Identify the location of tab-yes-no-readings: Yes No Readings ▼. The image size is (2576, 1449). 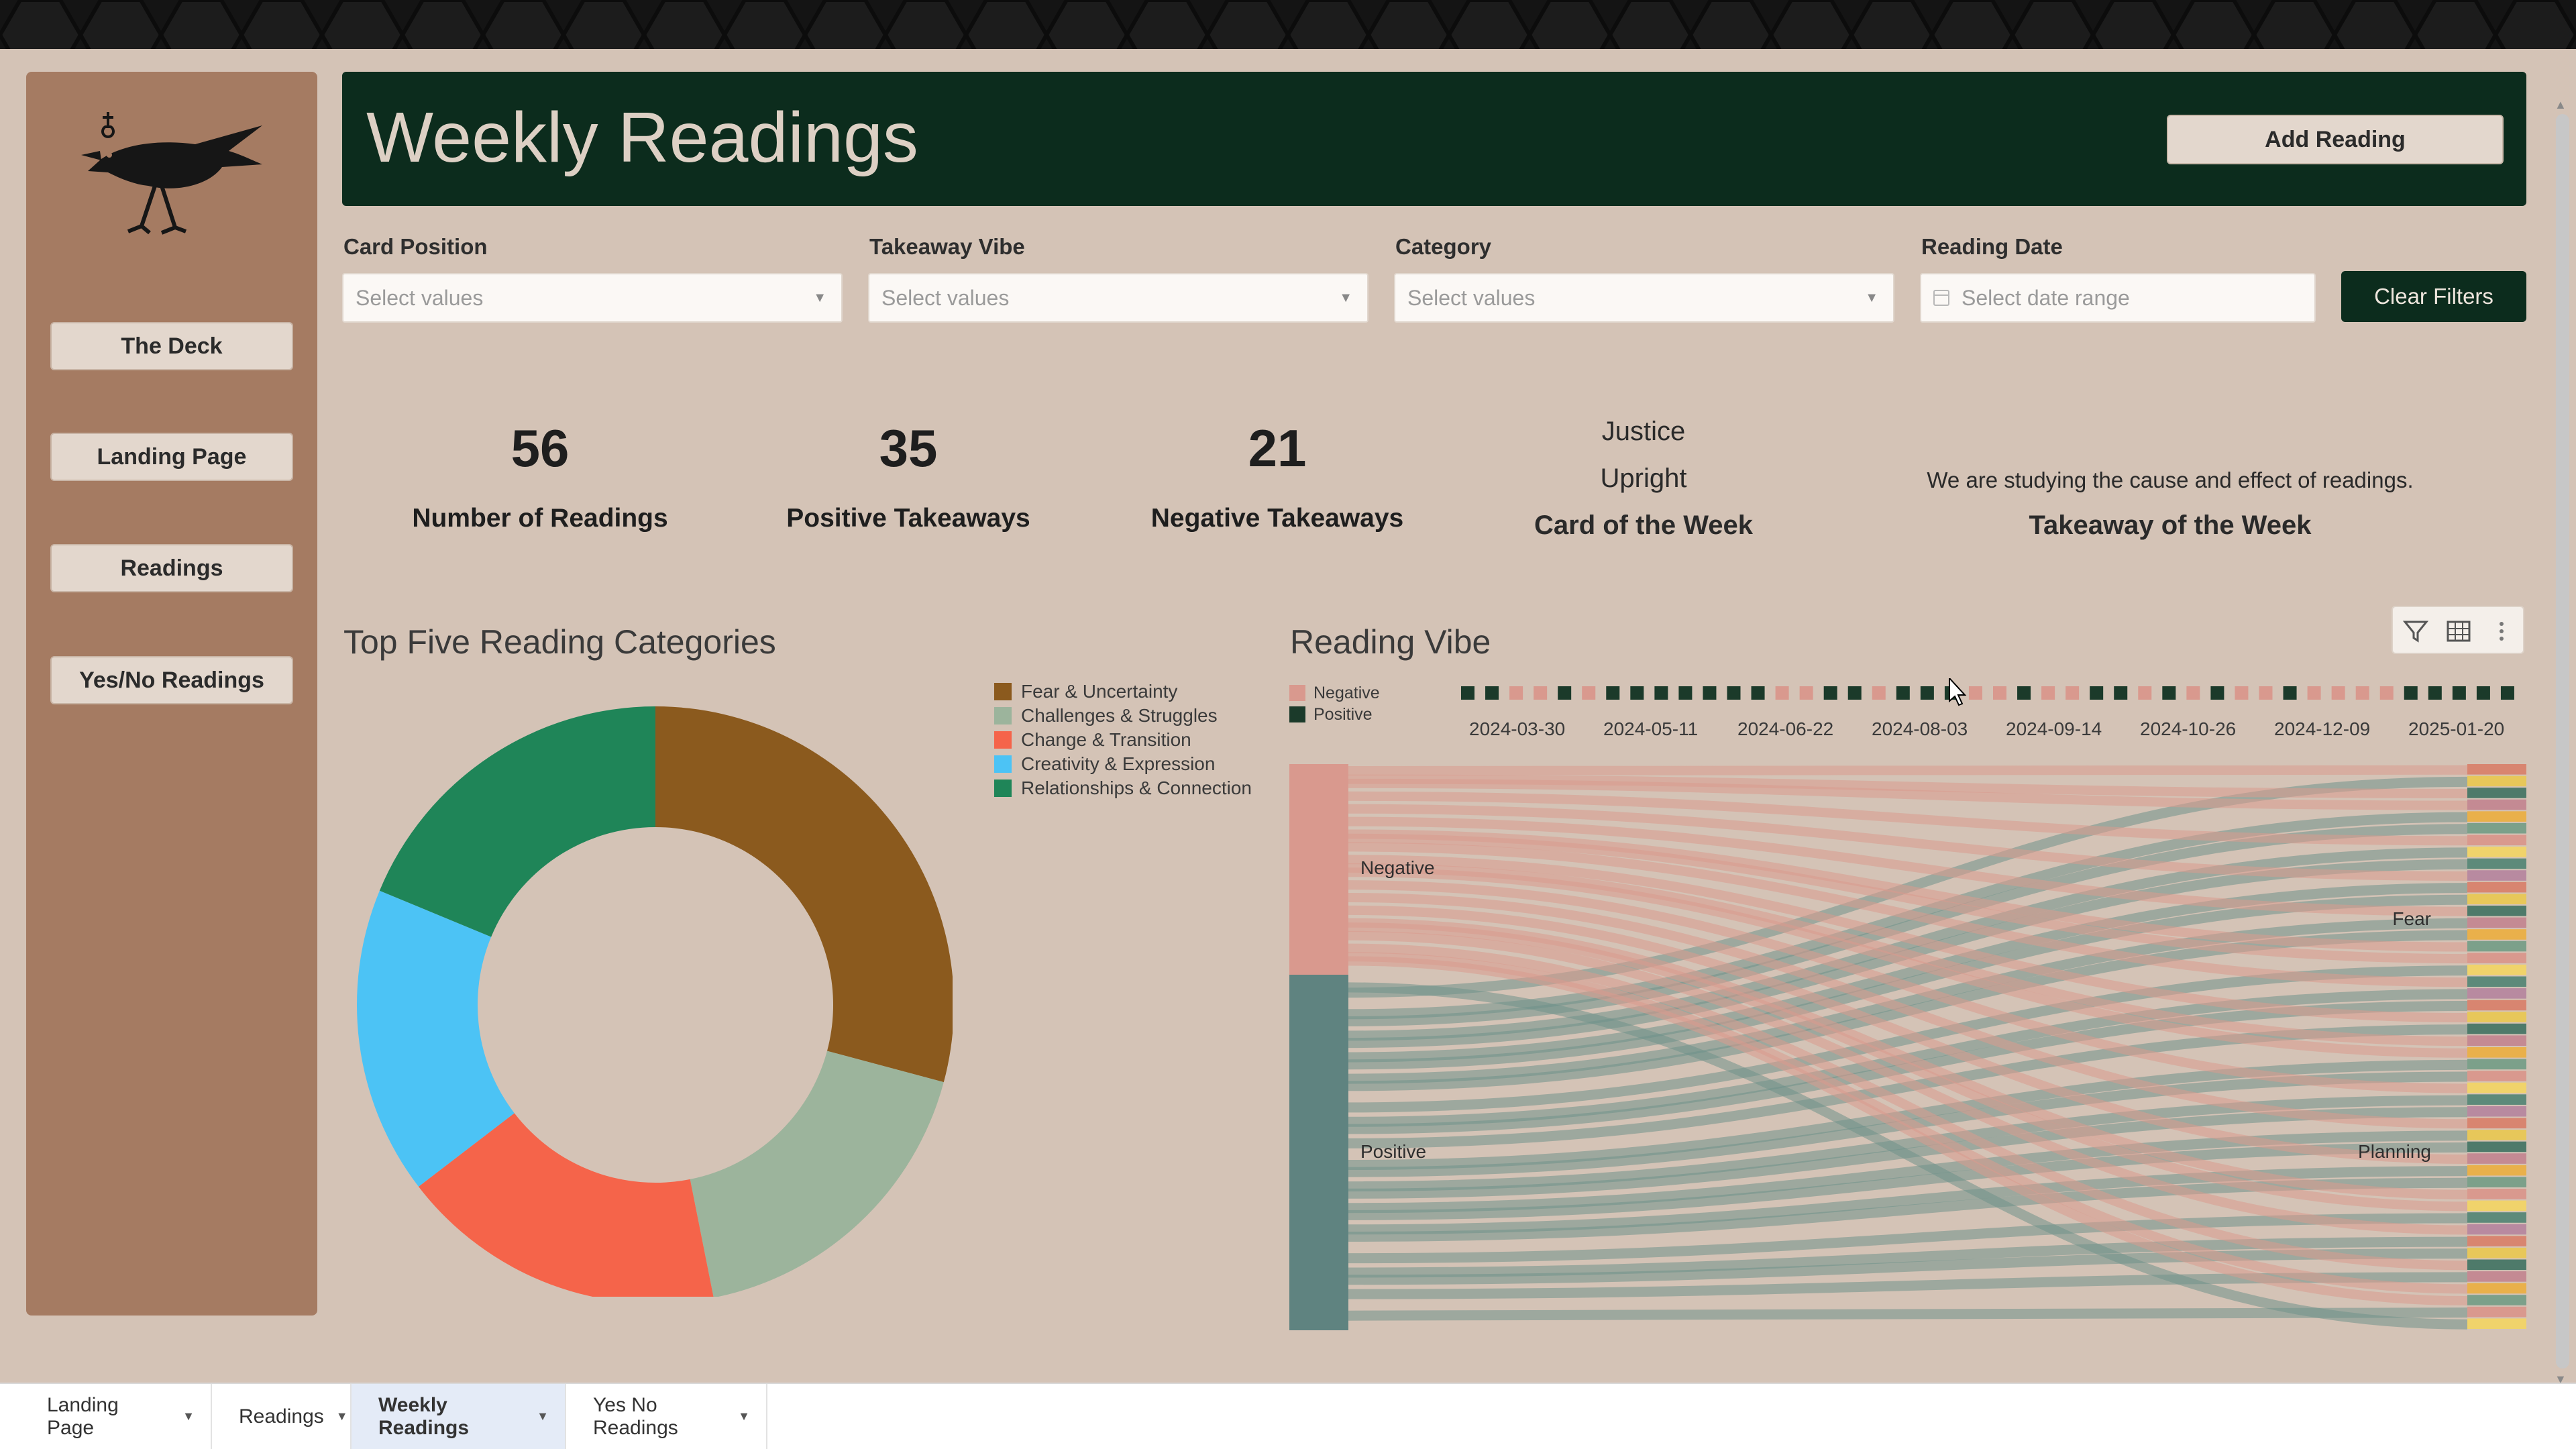
(666, 1416).